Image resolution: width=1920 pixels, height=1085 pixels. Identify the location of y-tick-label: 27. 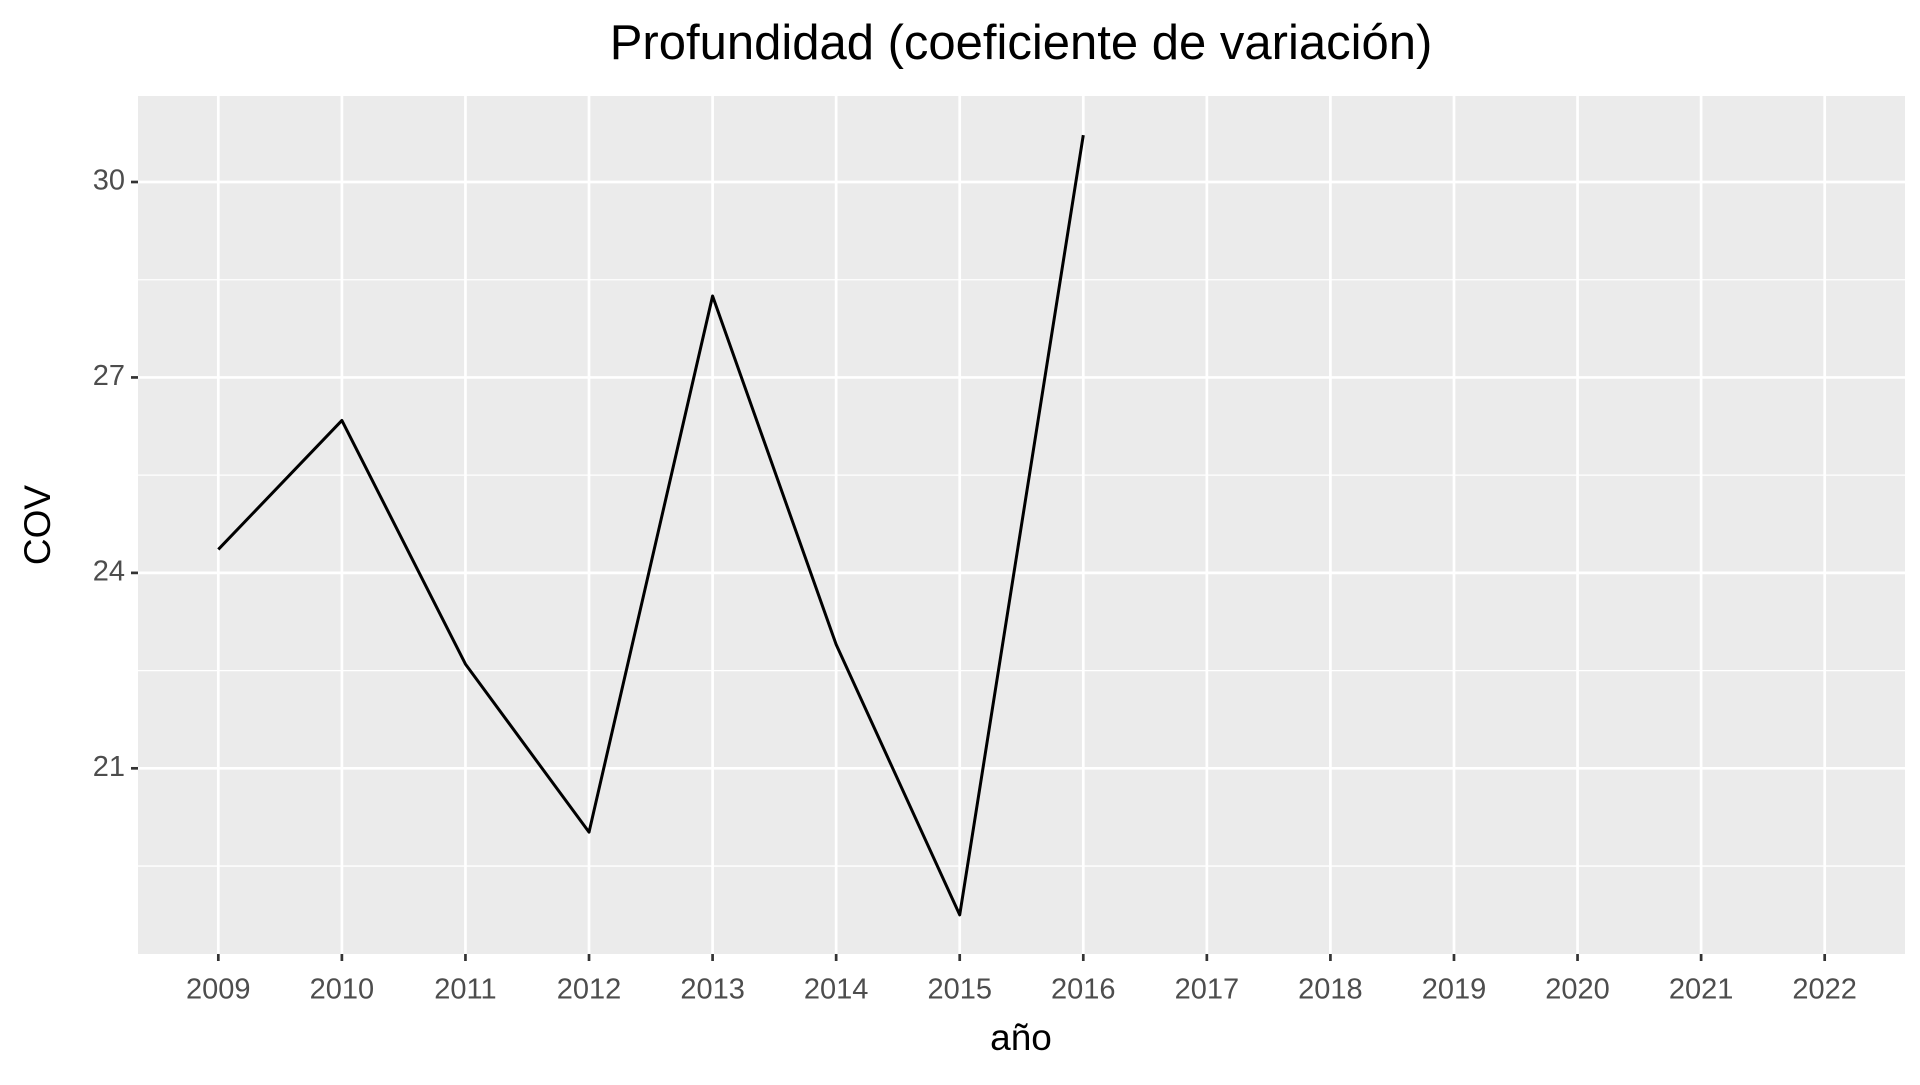
(109, 376).